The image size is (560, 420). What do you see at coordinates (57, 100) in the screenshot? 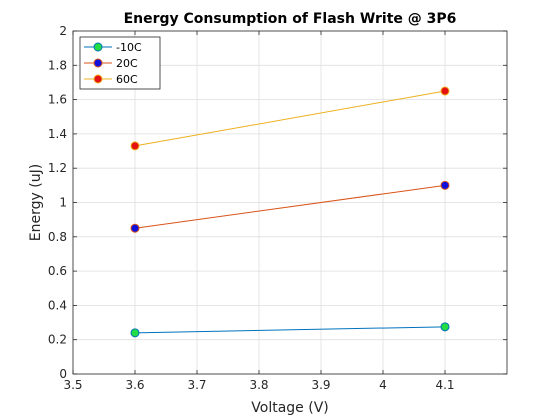
I see `y-tick-label: 1.6` at bounding box center [57, 100].